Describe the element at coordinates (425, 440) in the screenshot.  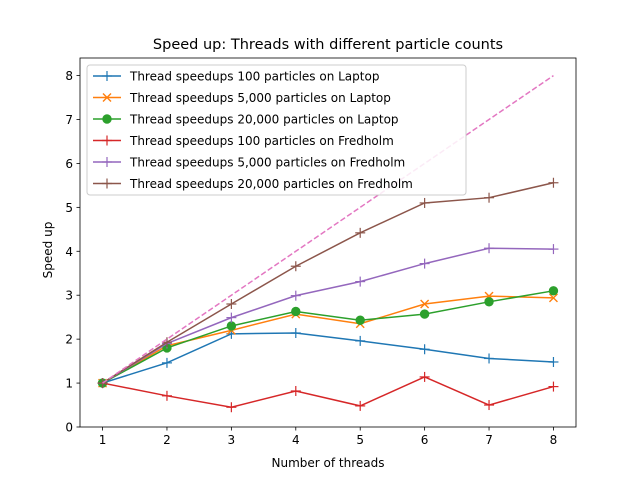
I see `x-tick-label-6: 6` at that location.